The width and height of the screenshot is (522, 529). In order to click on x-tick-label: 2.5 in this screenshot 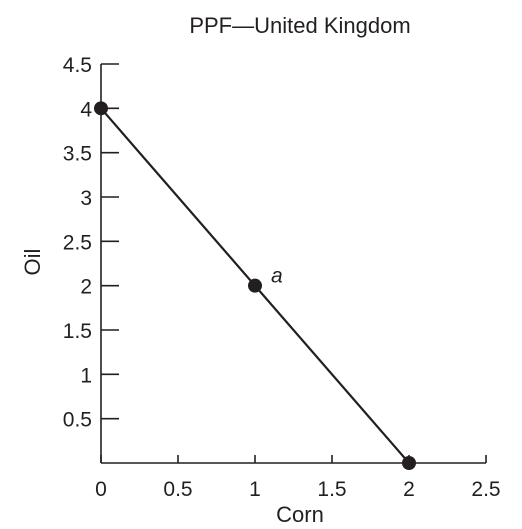, I will do `click(485, 489)`.